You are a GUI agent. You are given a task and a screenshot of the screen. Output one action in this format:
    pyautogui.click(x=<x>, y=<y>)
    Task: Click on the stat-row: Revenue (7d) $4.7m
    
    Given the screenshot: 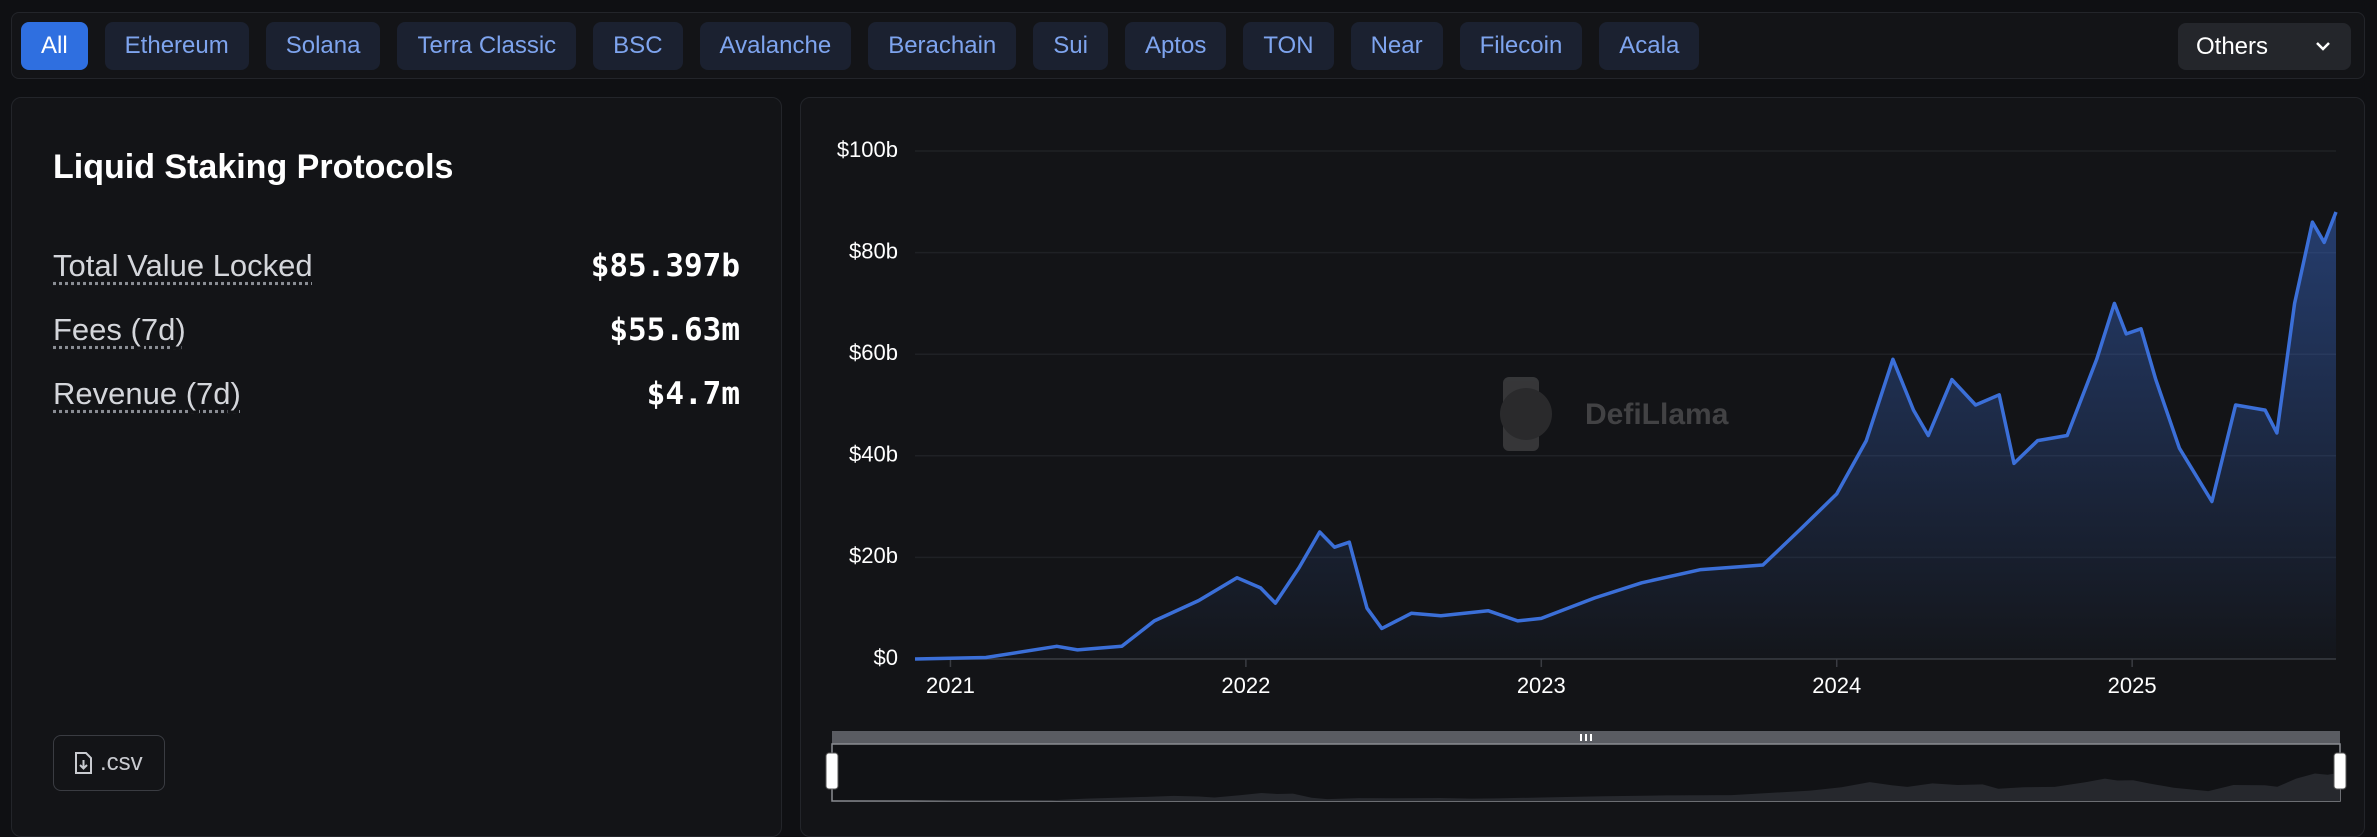 What is the action you would take?
    pyautogui.click(x=396, y=394)
    